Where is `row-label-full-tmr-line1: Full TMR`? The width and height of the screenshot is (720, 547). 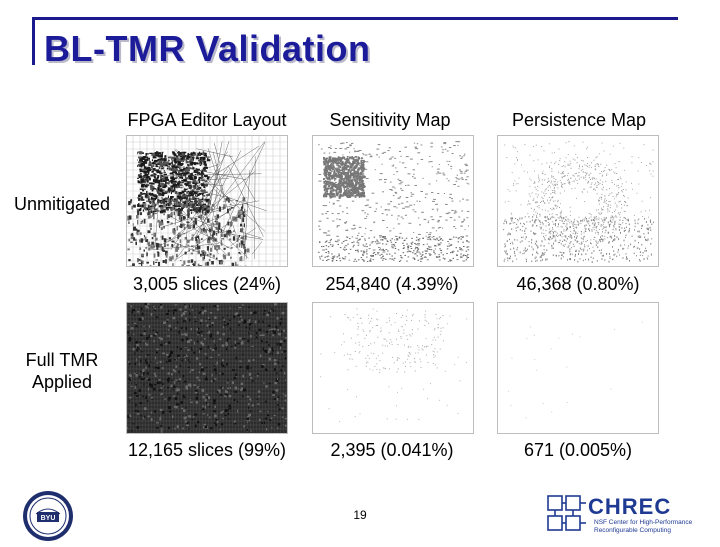
row-label-full-tmr-line1: Full TMR is located at coordinates (62, 360).